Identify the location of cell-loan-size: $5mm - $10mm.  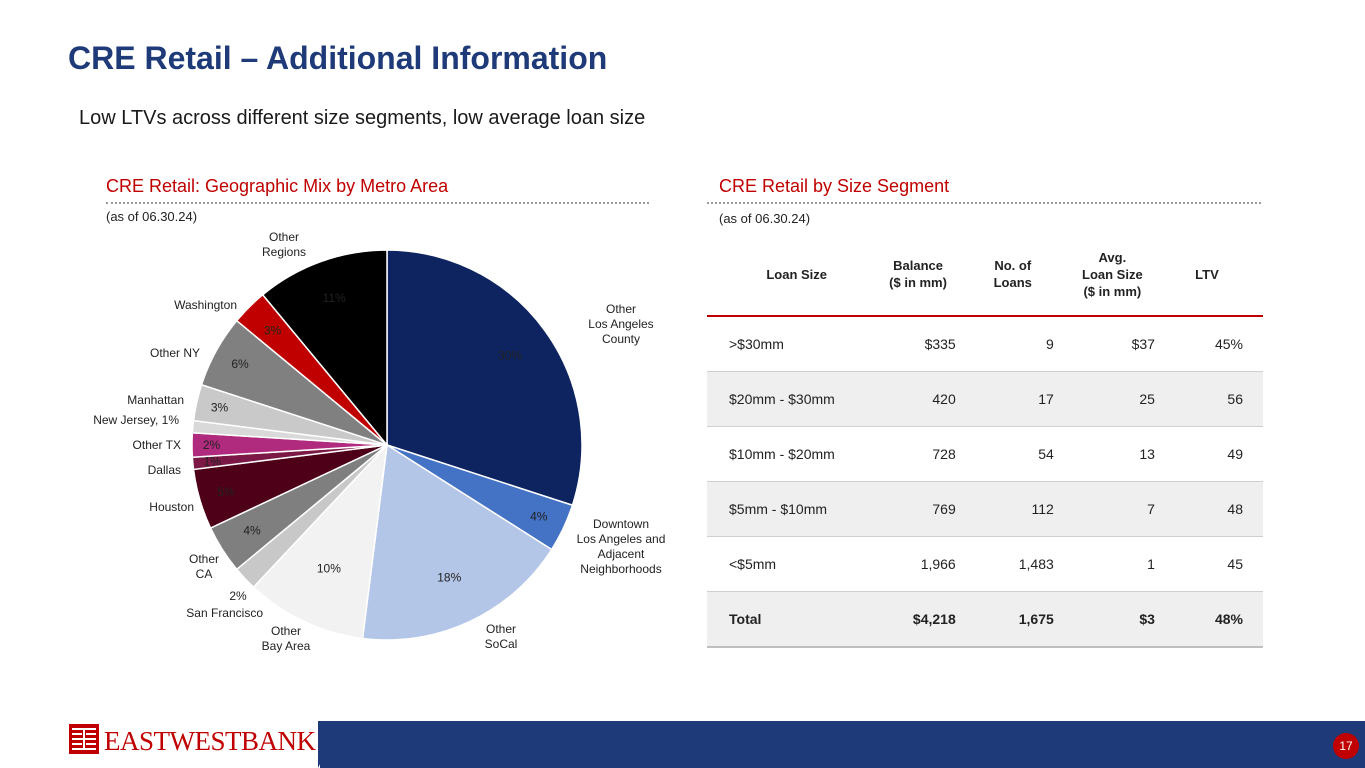
(790, 509).